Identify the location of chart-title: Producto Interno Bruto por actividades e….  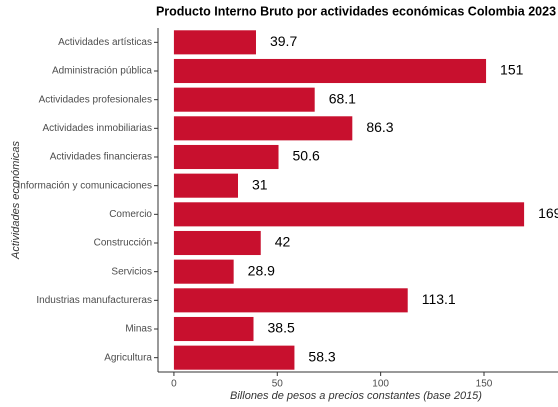
(356, 11).